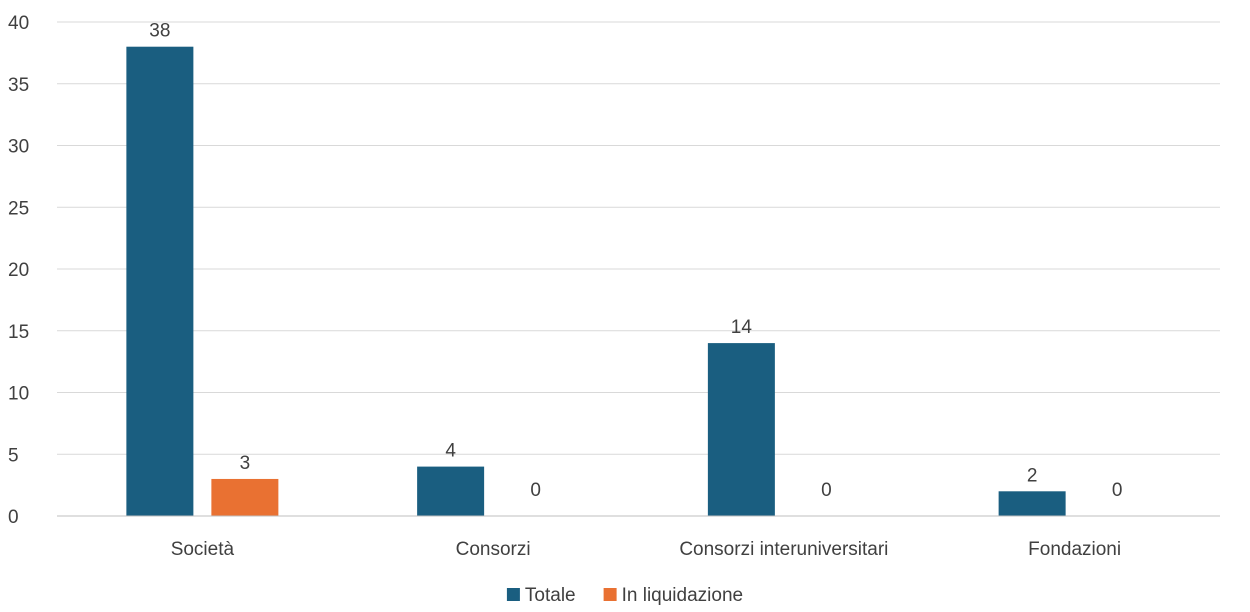  Describe the element at coordinates (159, 31) in the screenshot. I see `data-label: 38` at that location.